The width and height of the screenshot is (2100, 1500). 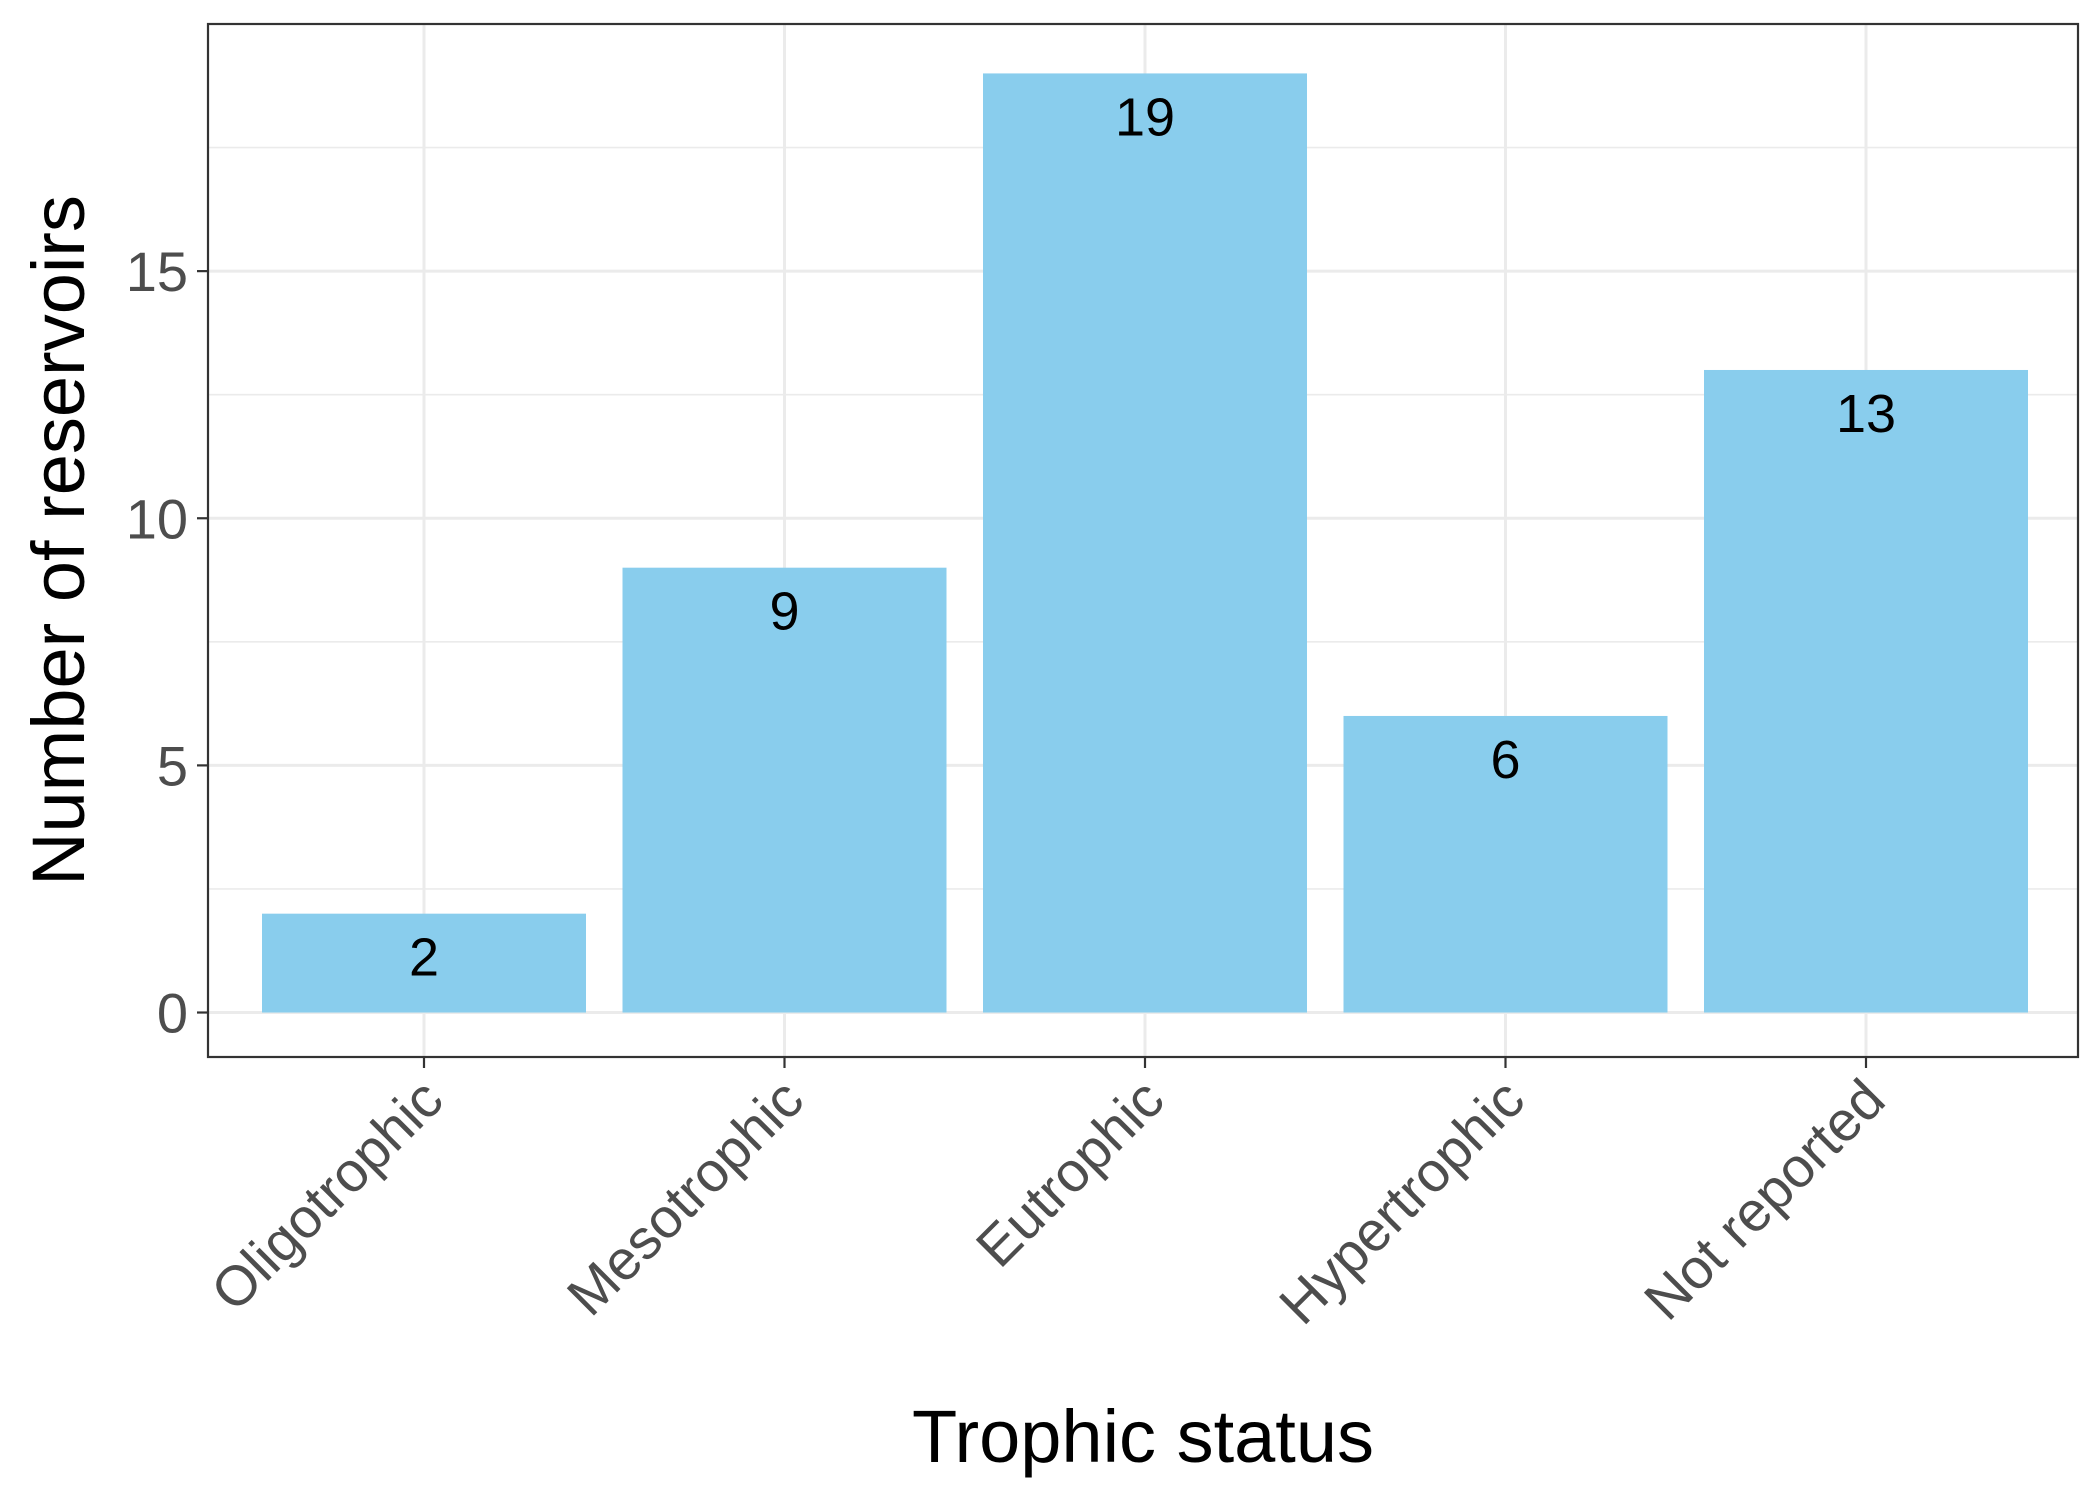 What do you see at coordinates (157, 271) in the screenshot?
I see `y-tick-label: 15` at bounding box center [157, 271].